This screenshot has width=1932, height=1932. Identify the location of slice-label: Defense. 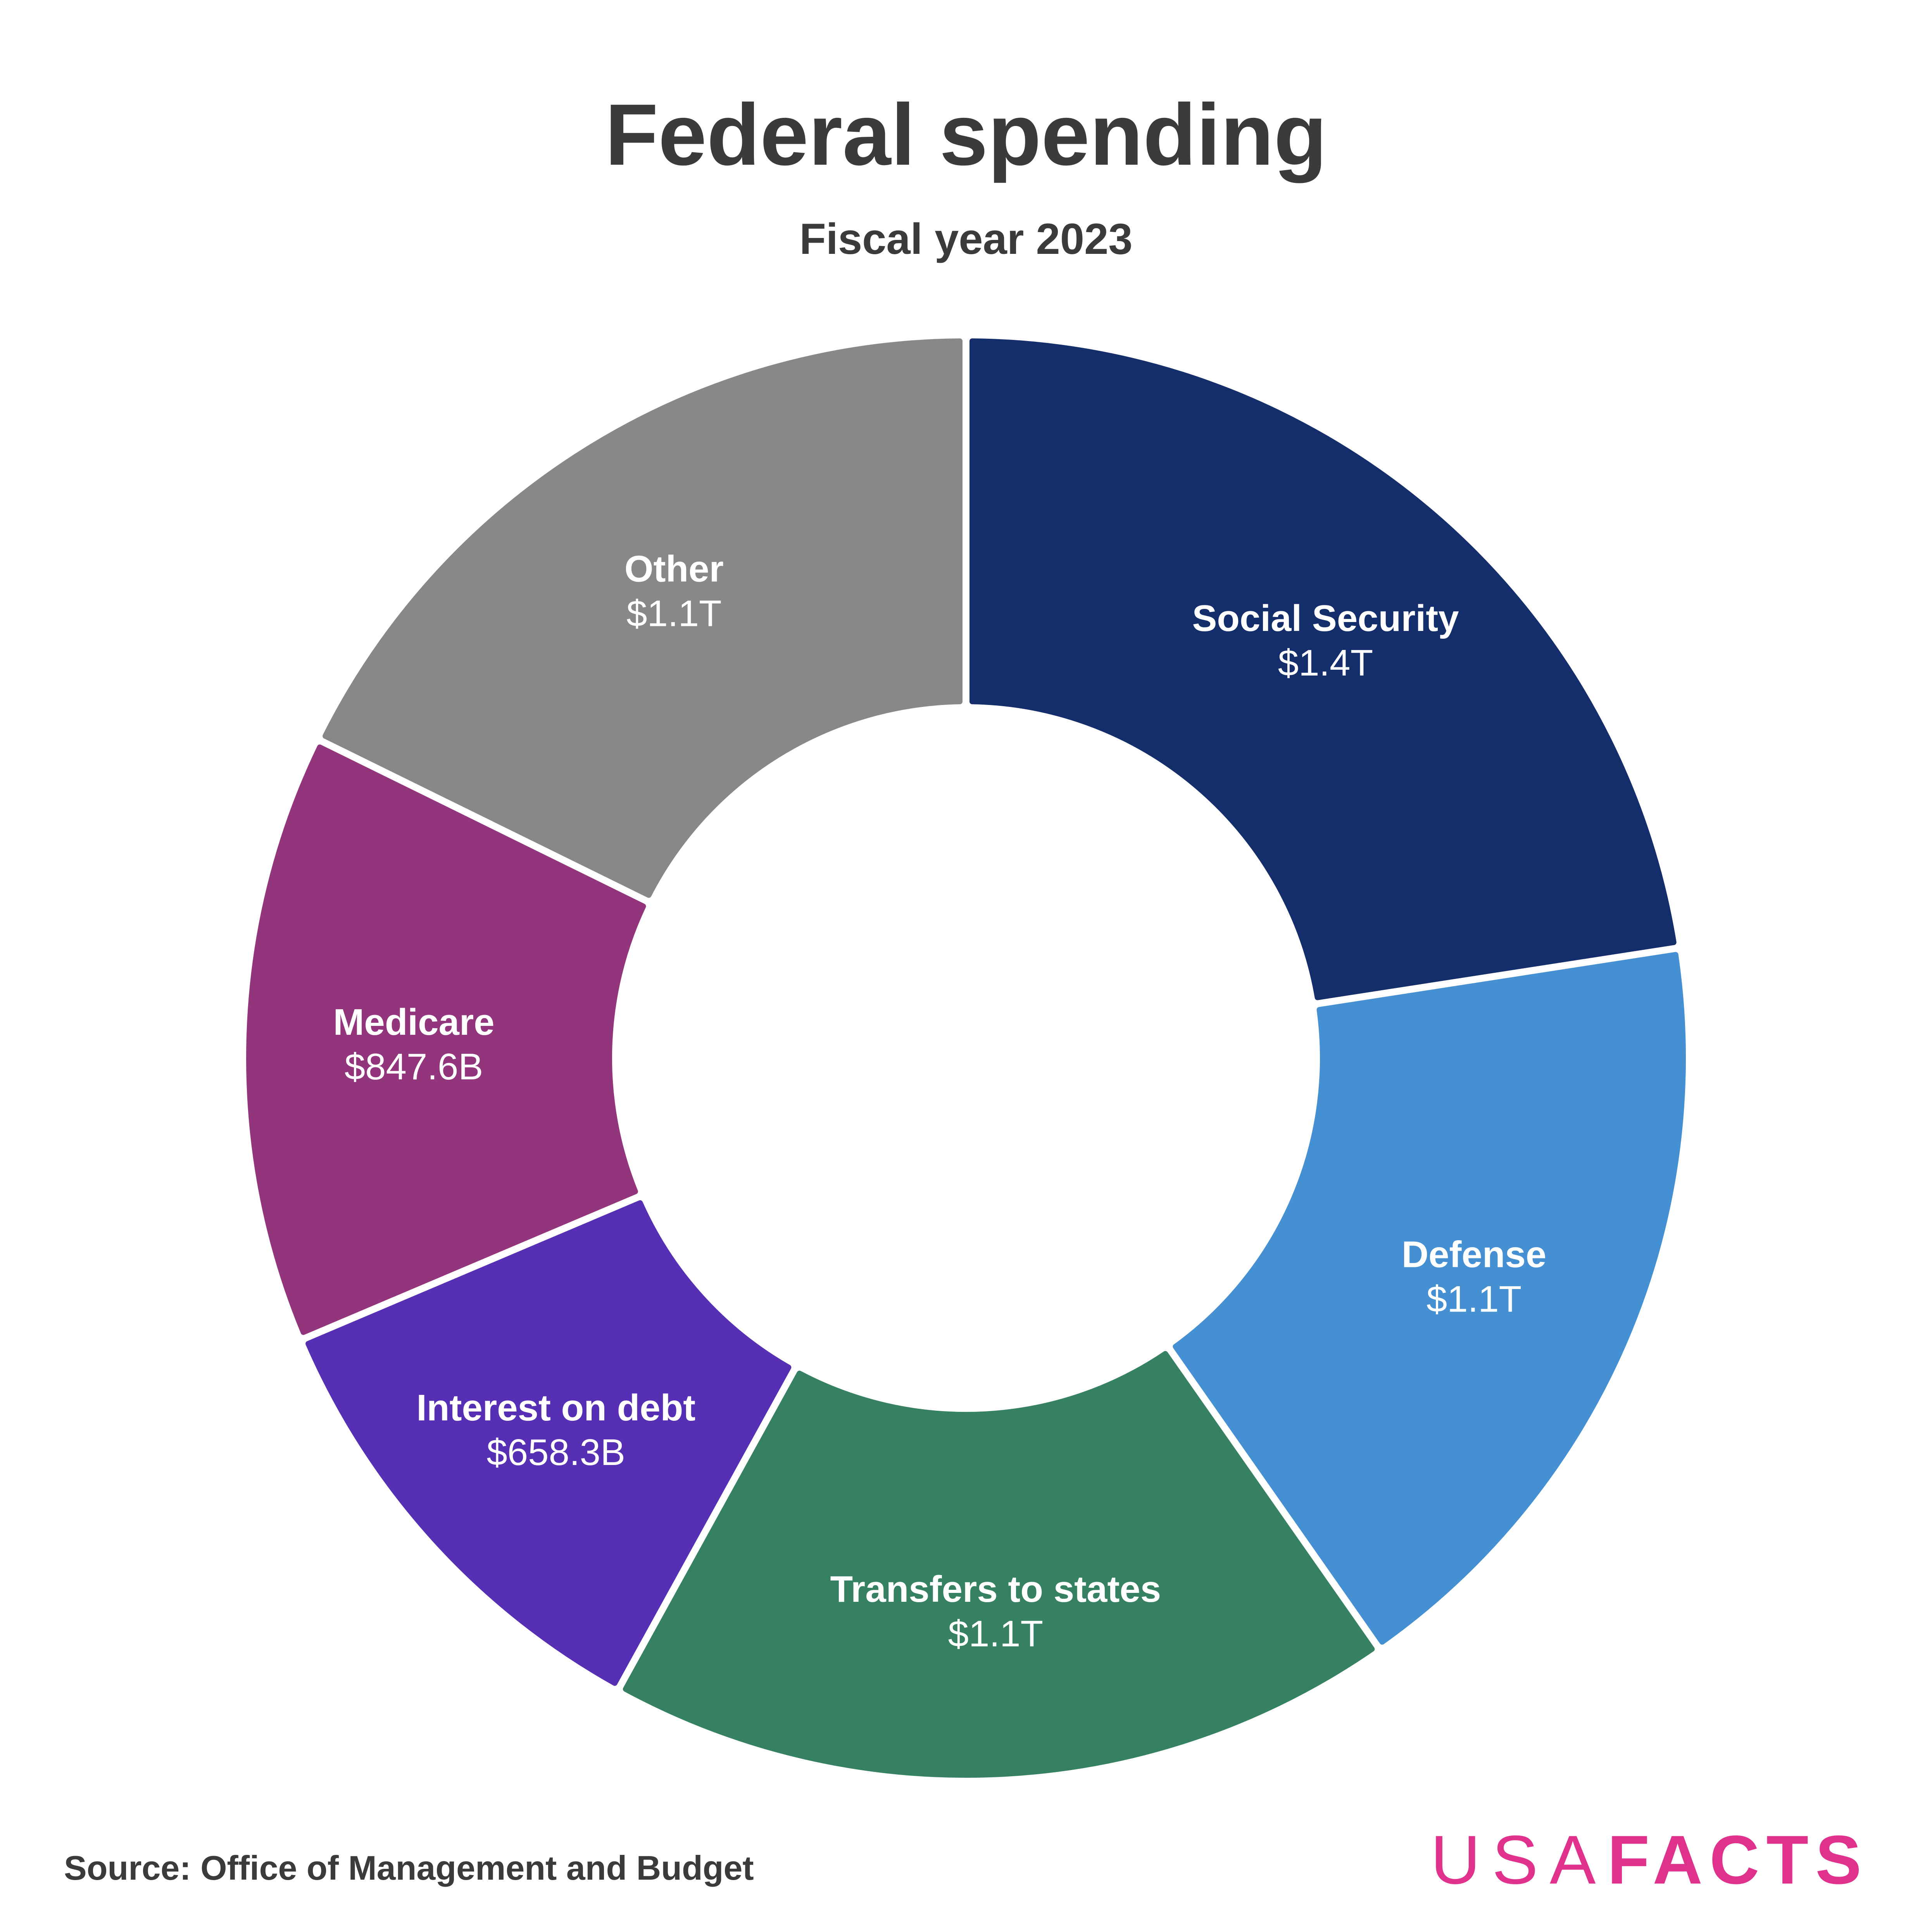
(1474, 1255).